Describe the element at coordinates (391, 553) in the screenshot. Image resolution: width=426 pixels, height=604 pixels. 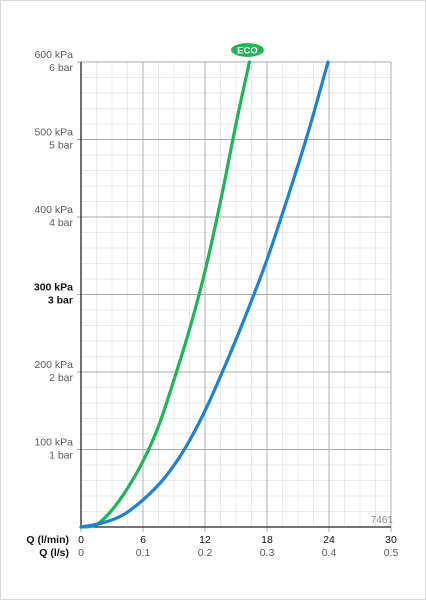
I see `x-tick-label-ls: 0.5` at that location.